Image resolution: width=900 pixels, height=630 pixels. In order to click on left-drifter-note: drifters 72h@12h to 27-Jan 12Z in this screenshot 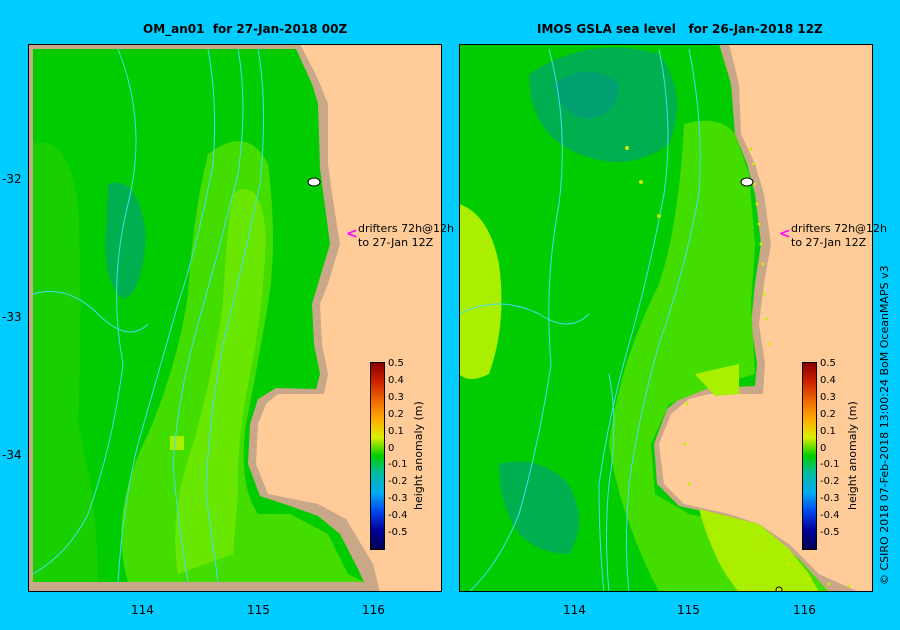, I will do `click(406, 236)`.